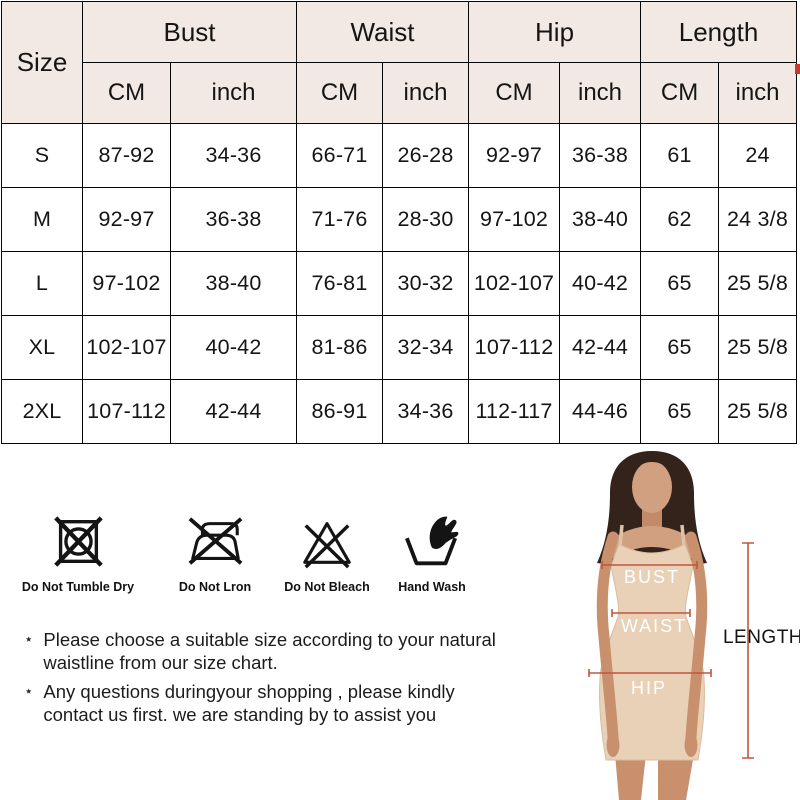  I want to click on care-item-do-not-iron: Do Not Lron, so click(215, 553).